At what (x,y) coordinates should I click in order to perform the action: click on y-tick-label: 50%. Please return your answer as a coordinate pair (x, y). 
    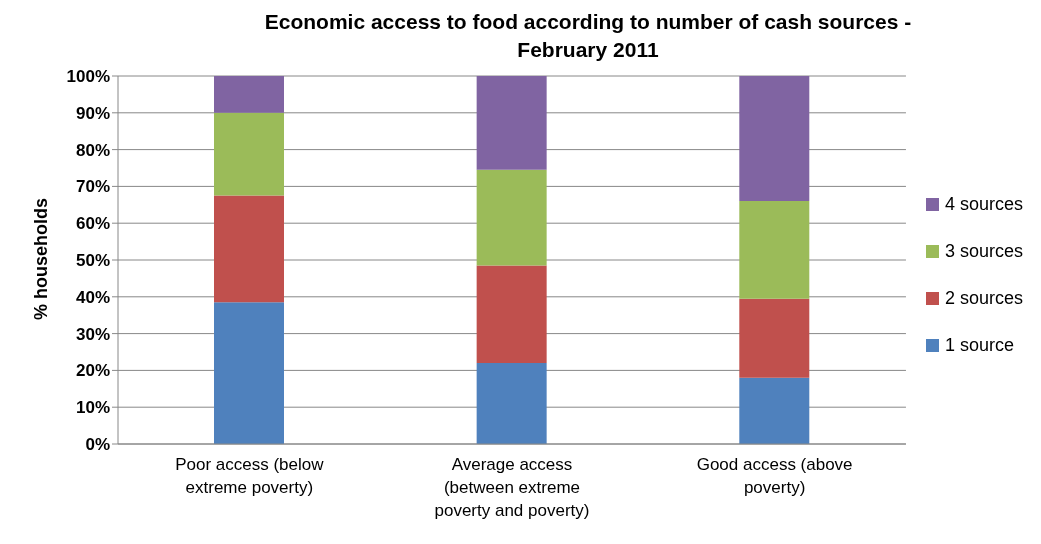
    Looking at the image, I should click on (92, 261).